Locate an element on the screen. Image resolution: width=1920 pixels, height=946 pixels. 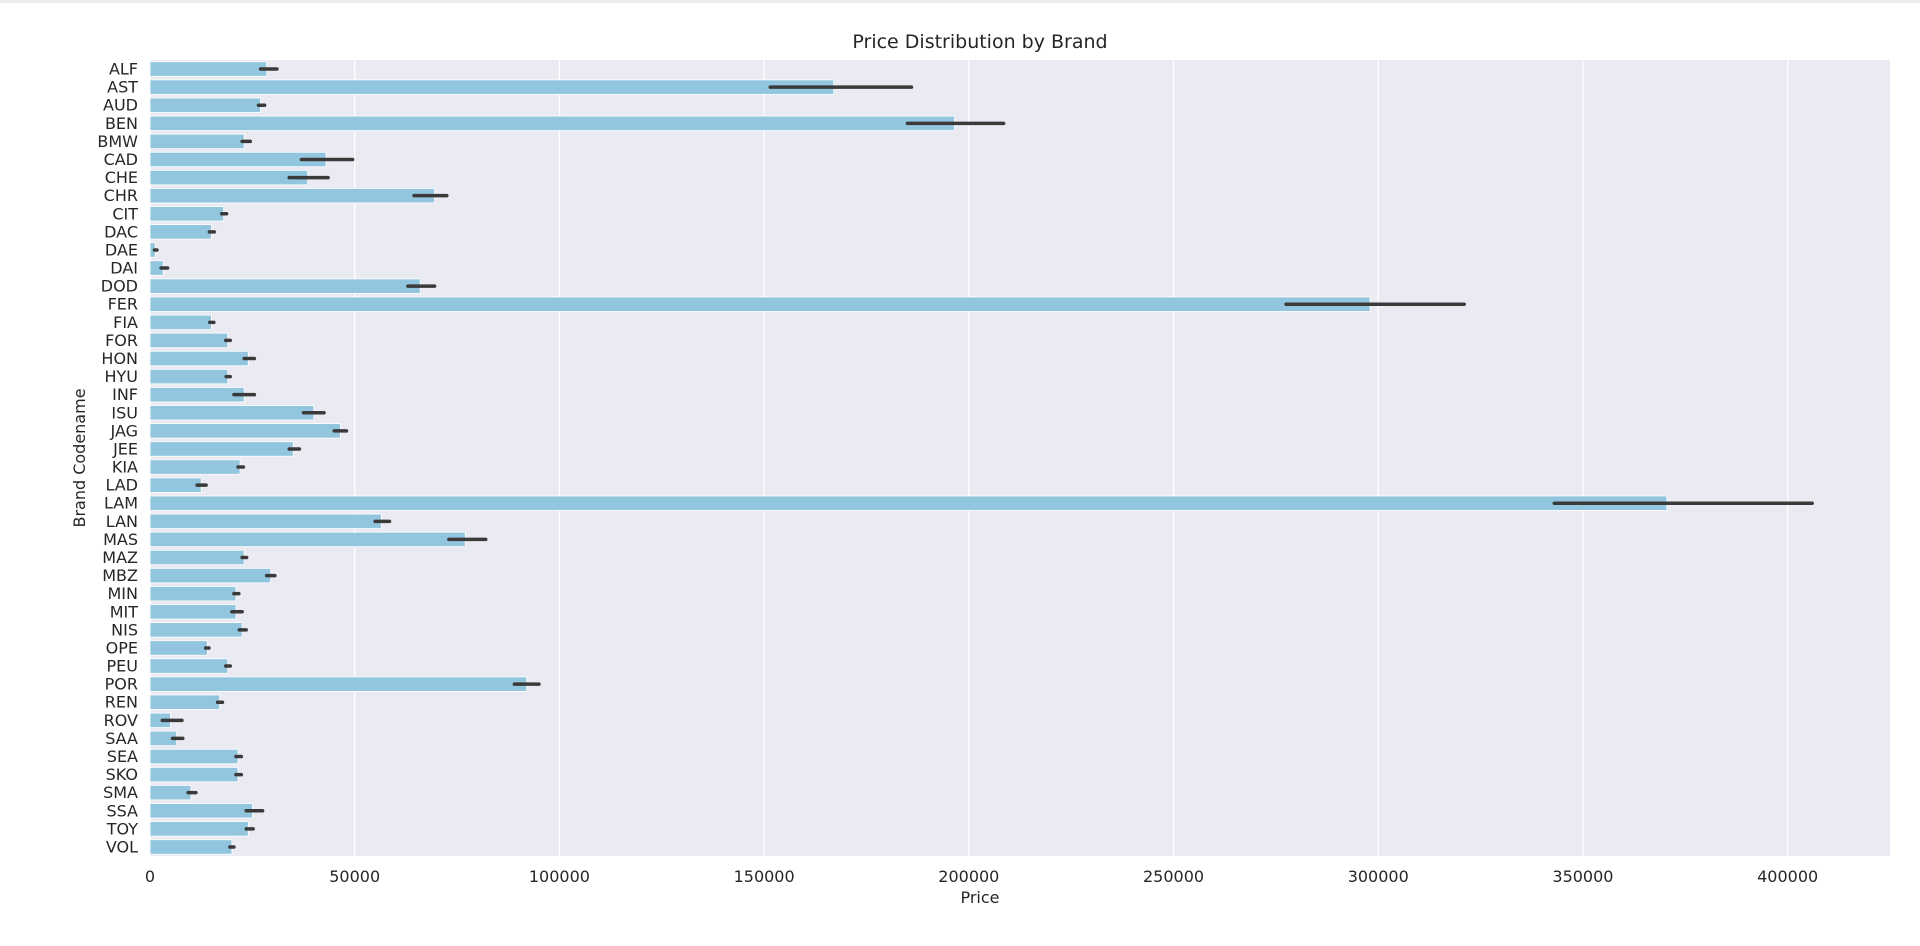
bar-ren is located at coordinates (184, 702).